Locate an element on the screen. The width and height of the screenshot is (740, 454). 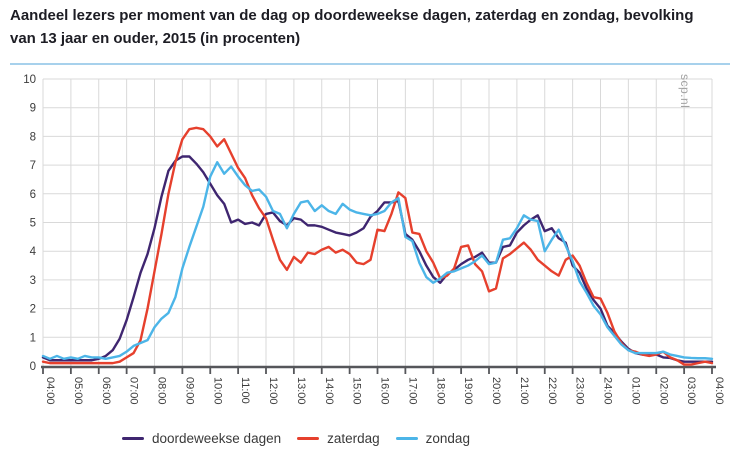
y-tick-label: 0 is located at coordinates (33, 367).